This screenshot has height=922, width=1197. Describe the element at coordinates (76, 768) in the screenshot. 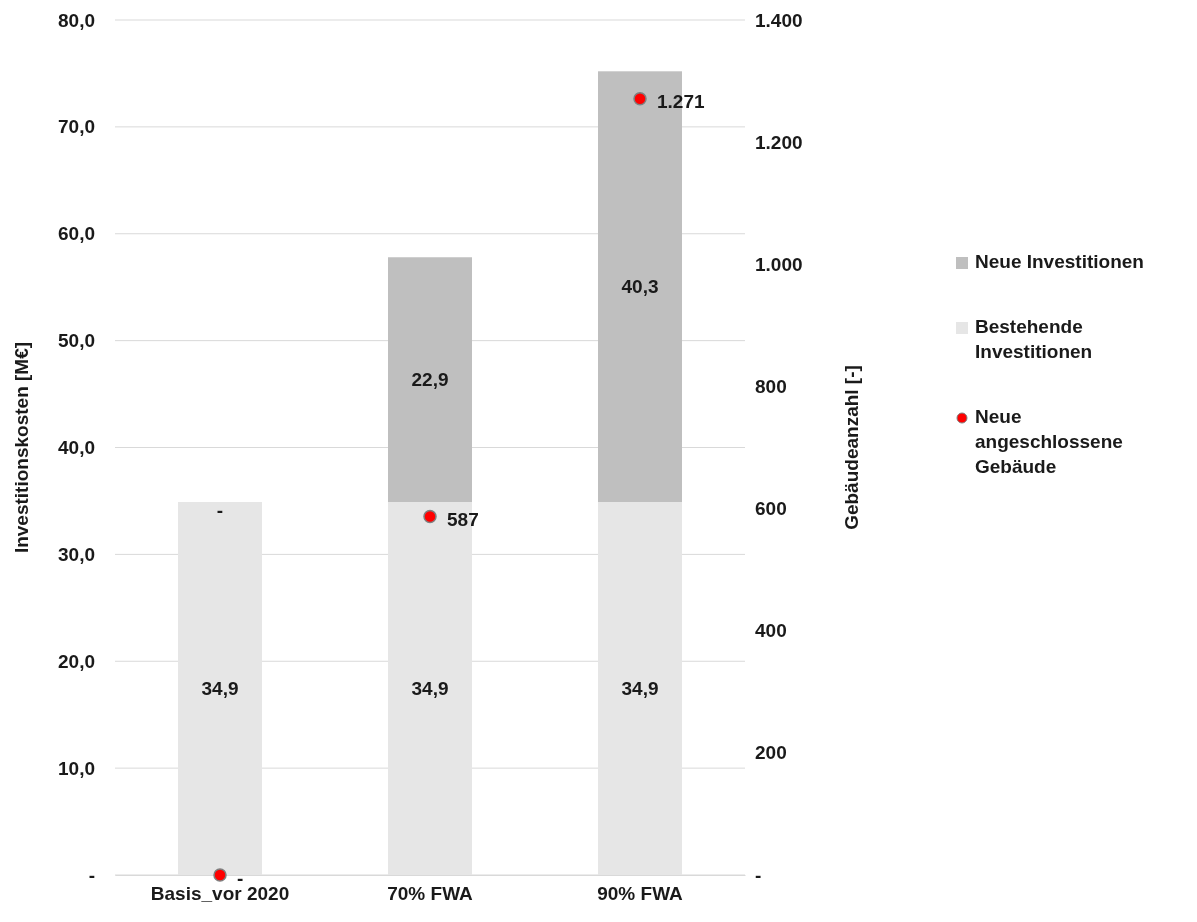

I see `y-tick-label: 10,0` at that location.